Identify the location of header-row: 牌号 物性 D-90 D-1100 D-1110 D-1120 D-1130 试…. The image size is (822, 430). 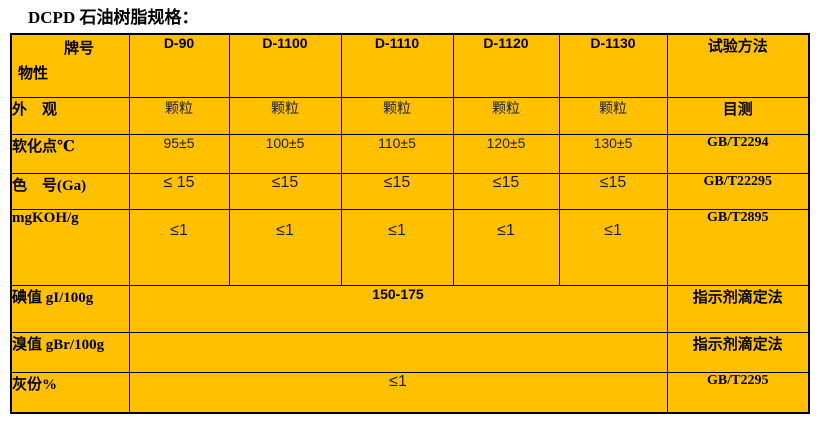
(410, 65).